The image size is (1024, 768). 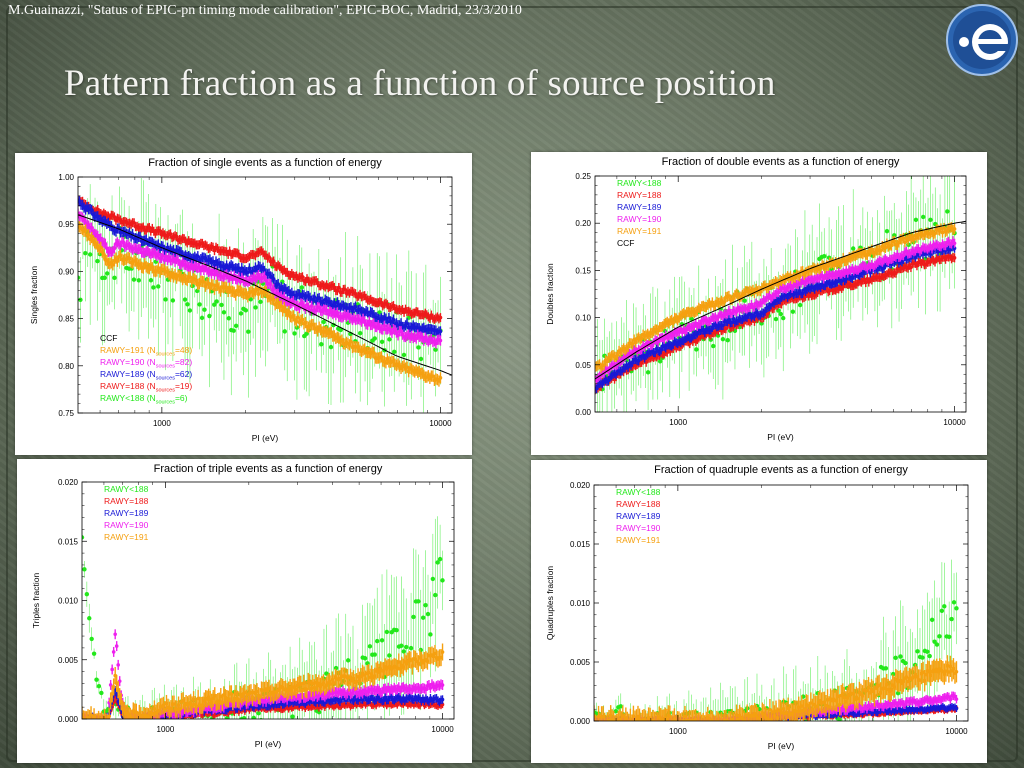 I want to click on legend-entry: RAWY=188, so click(x=639, y=195).